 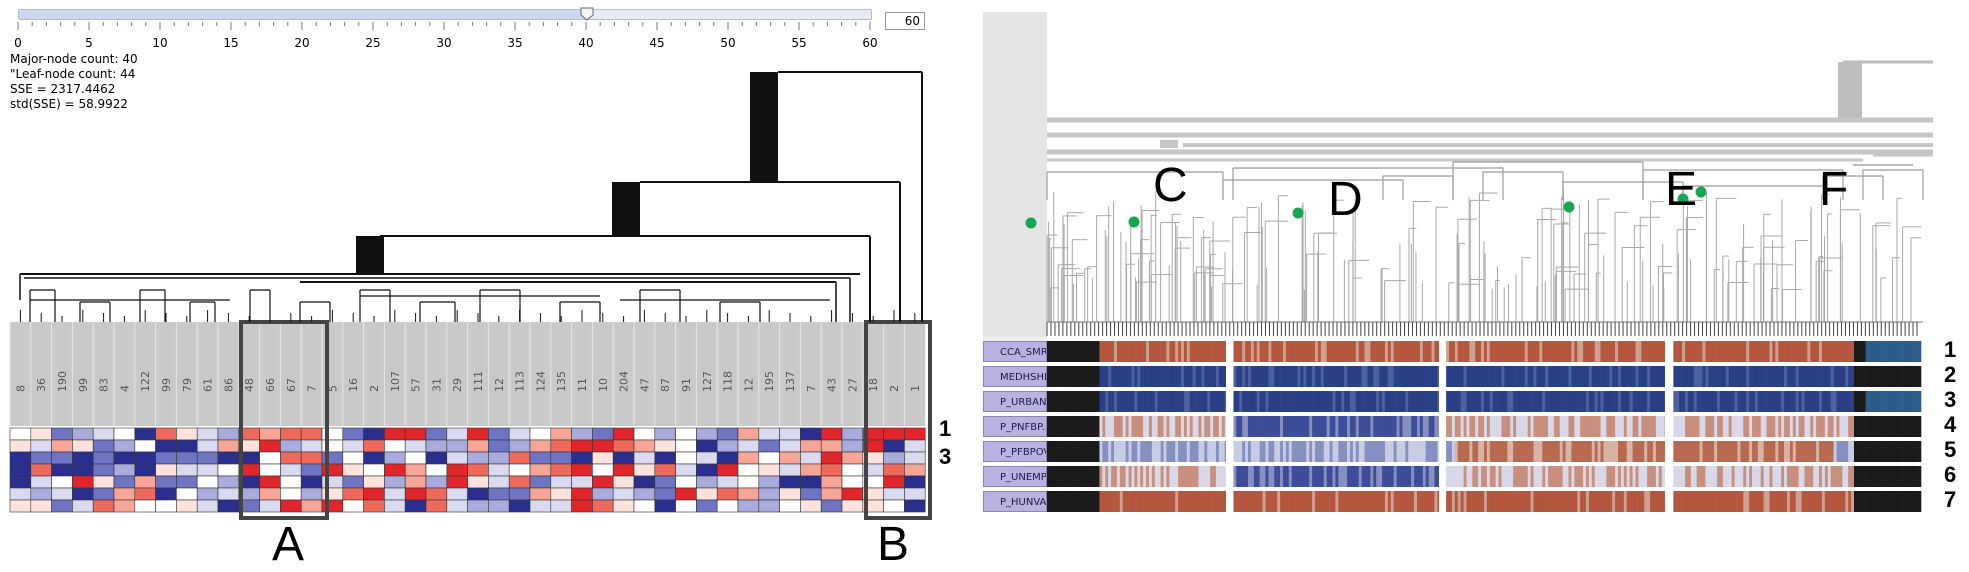 What do you see at coordinates (1015, 501) in the screenshot?
I see `variable-label: P_HUNVA` at bounding box center [1015, 501].